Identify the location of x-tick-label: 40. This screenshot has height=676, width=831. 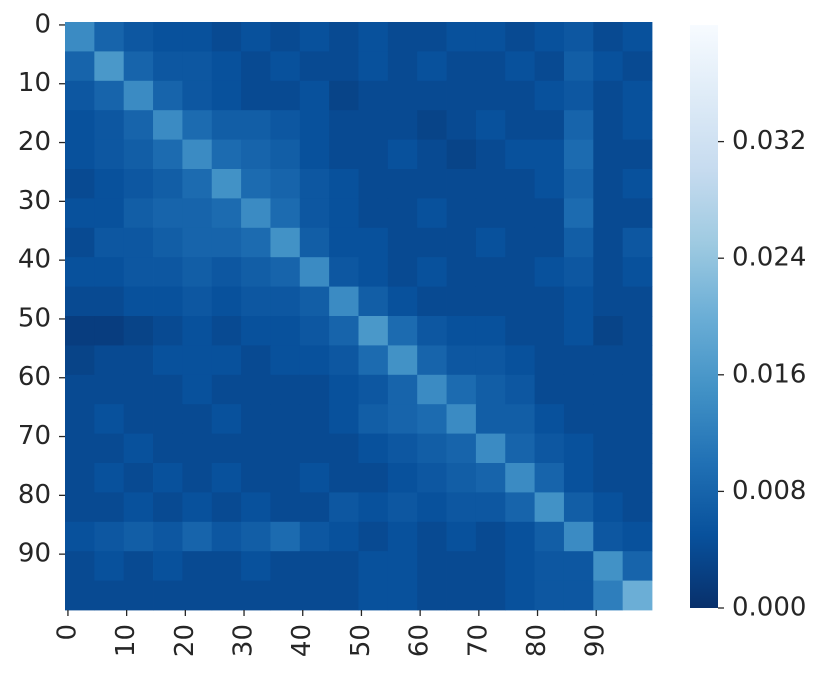
(302, 640).